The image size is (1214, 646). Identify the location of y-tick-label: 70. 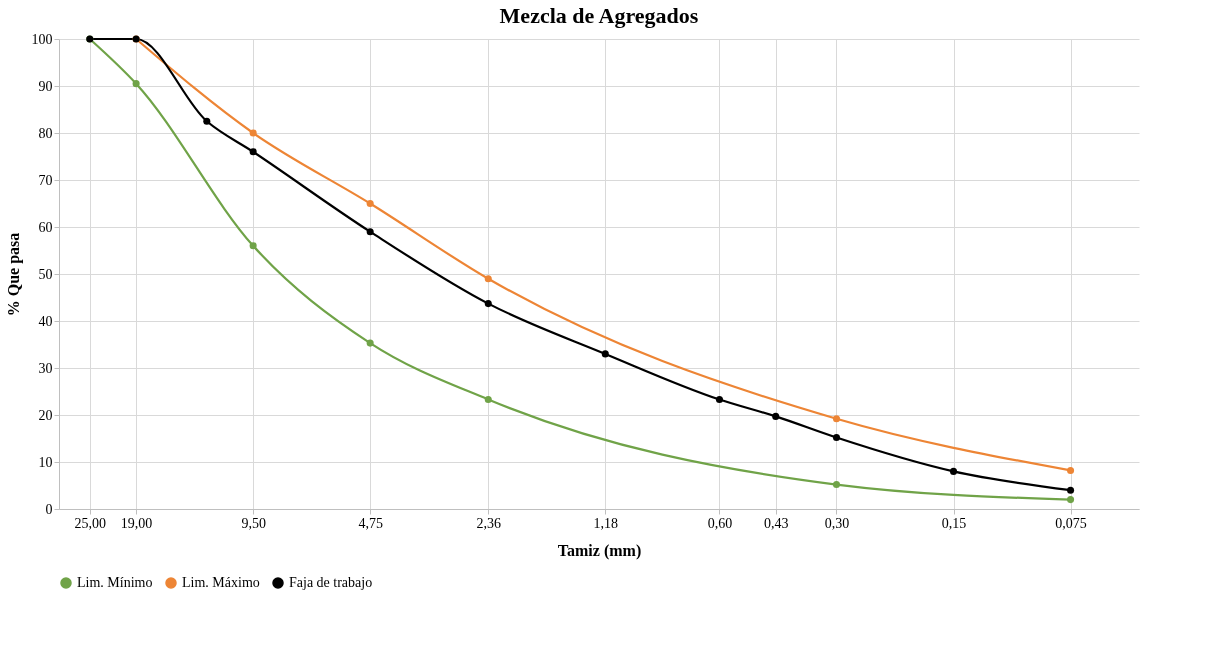
(45, 180).